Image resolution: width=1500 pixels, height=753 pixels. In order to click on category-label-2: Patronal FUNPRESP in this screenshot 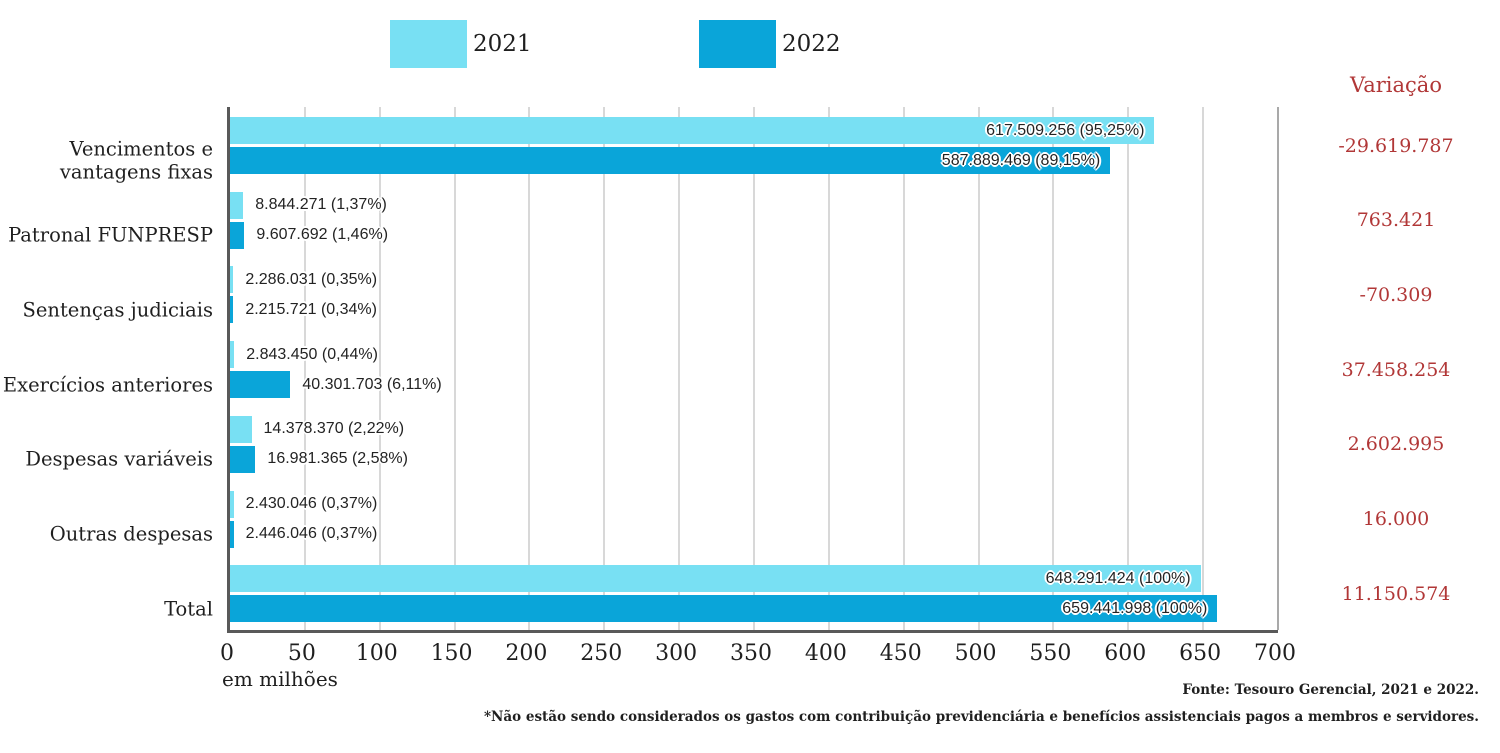, I will do `click(110, 235)`.